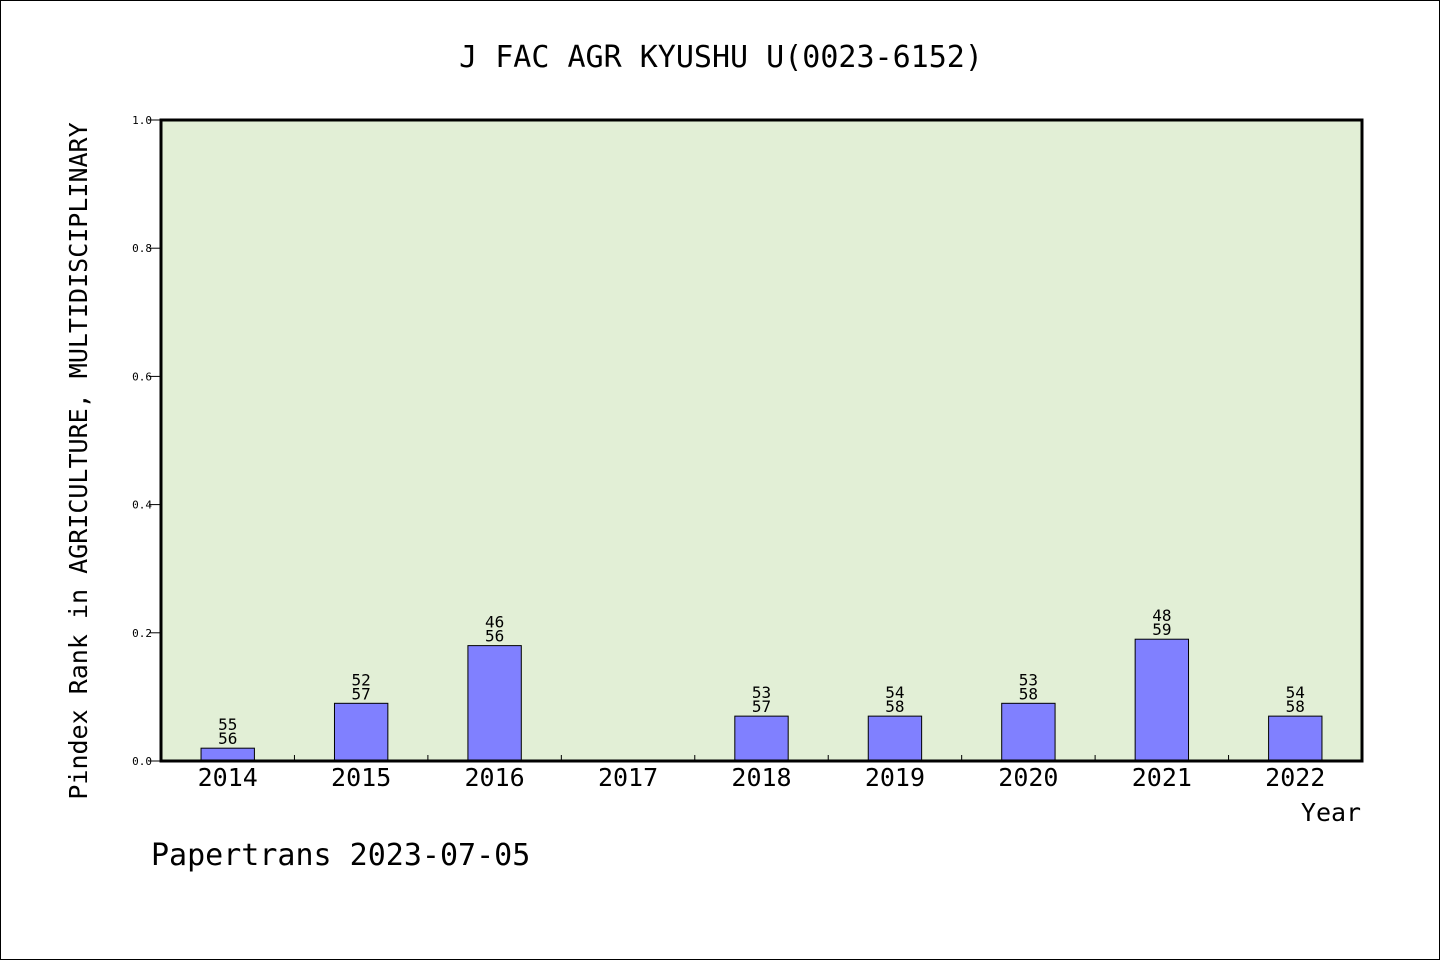 The width and height of the screenshot is (1440, 960). What do you see at coordinates (761, 777) in the screenshot?
I see `x-tick-label: 2018` at bounding box center [761, 777].